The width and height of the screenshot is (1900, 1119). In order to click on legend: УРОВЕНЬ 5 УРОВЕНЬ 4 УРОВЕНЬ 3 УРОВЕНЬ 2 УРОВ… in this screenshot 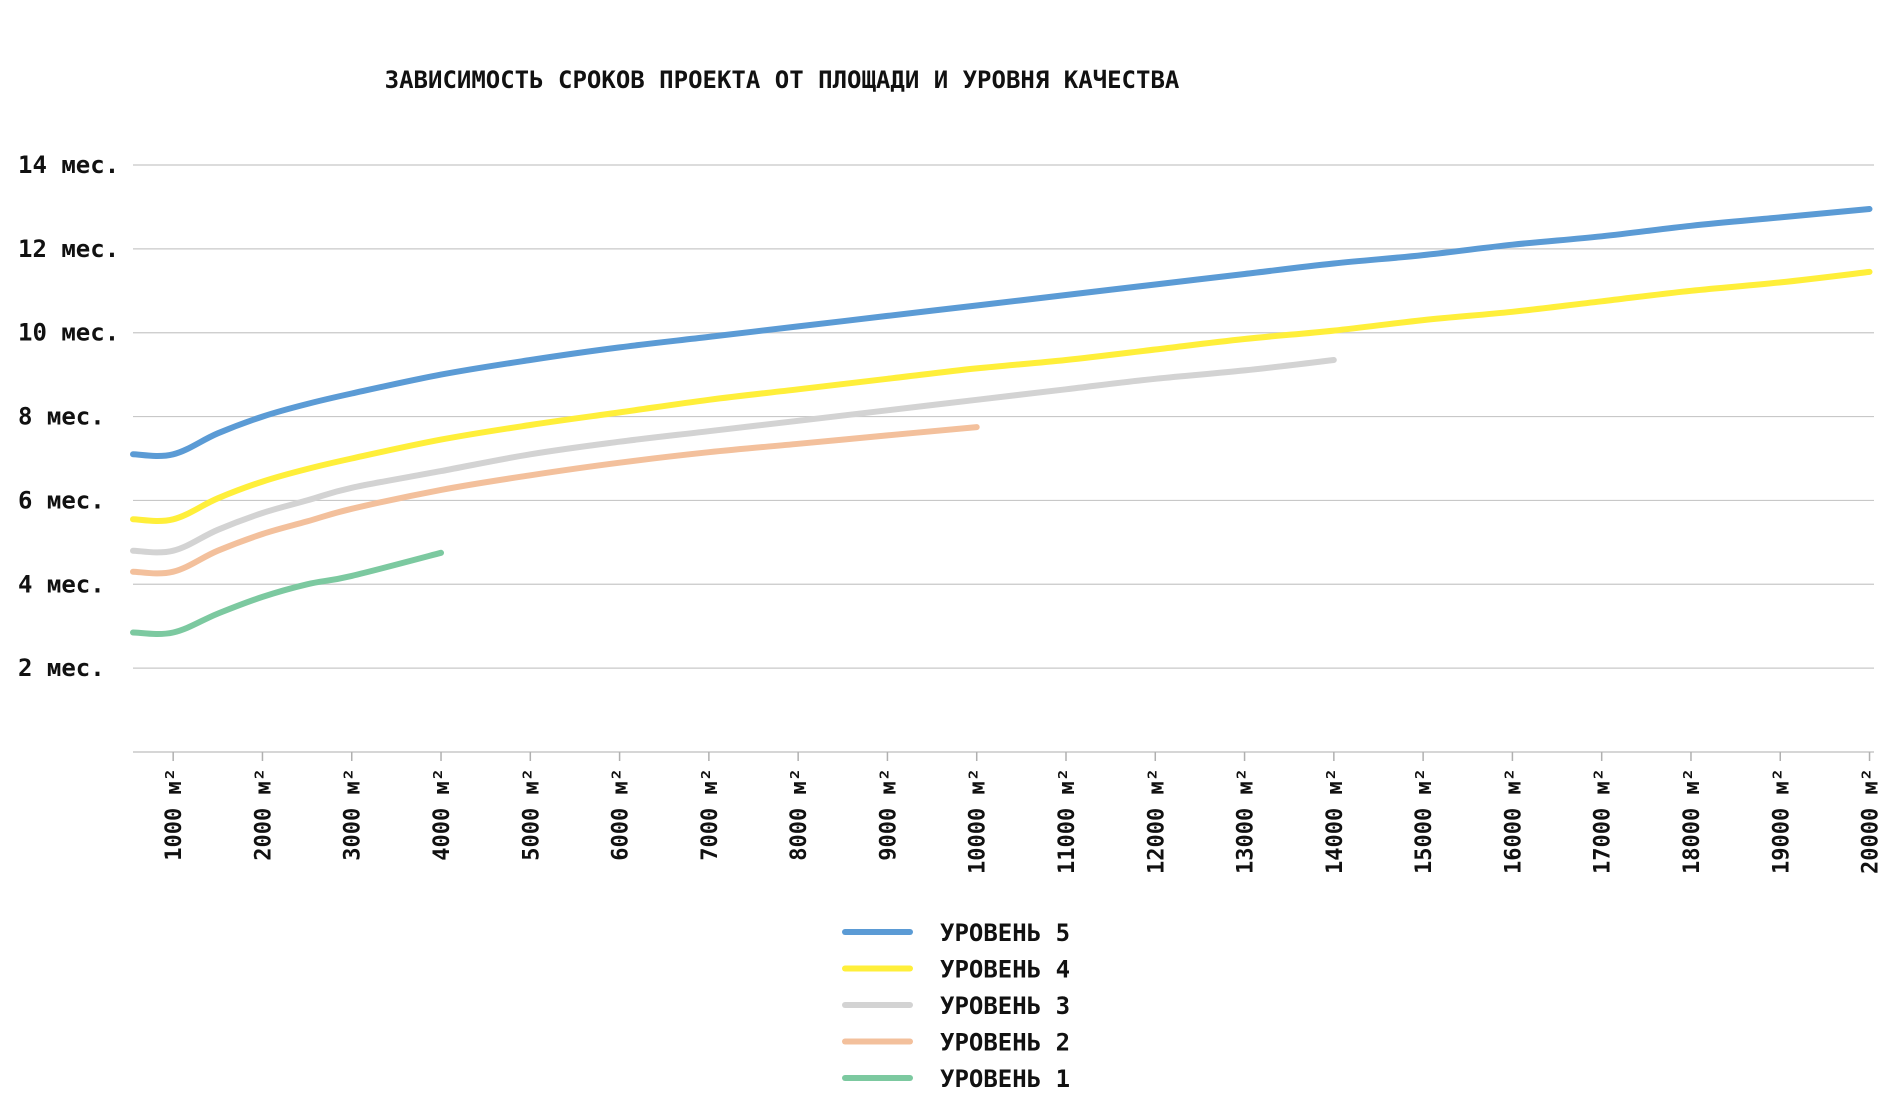, I will do `click(956, 1006)`.